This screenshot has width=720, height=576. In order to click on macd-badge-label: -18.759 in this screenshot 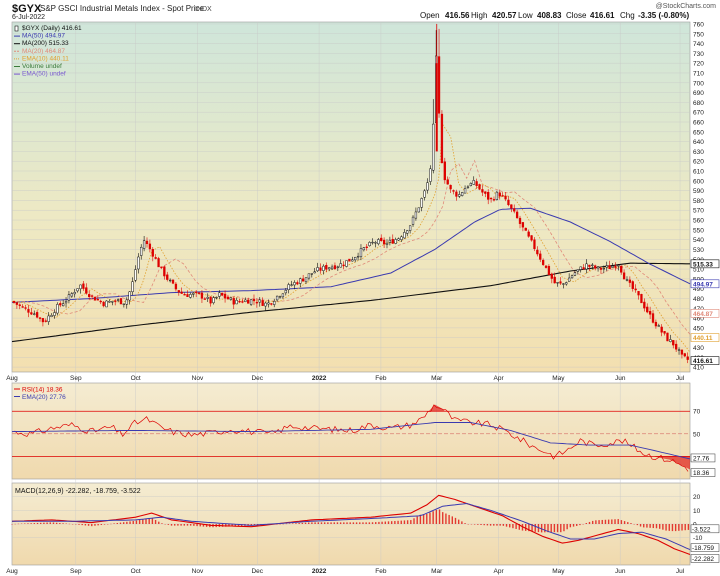, I will do `click(703, 548)`.